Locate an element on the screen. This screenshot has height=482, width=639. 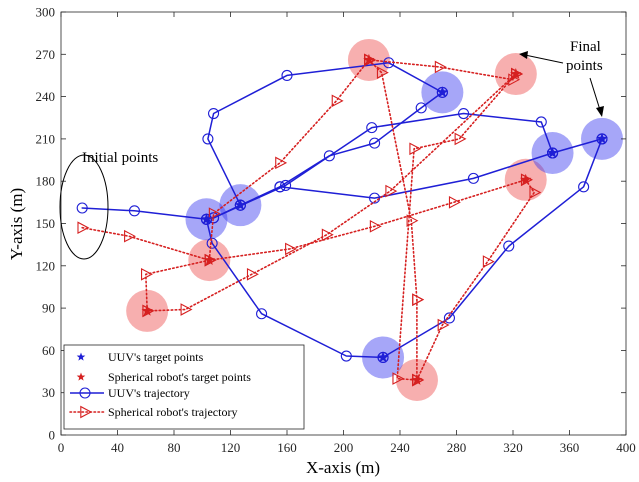
y-axis-label: Y-axis (m) is located at coordinates (16, 224).